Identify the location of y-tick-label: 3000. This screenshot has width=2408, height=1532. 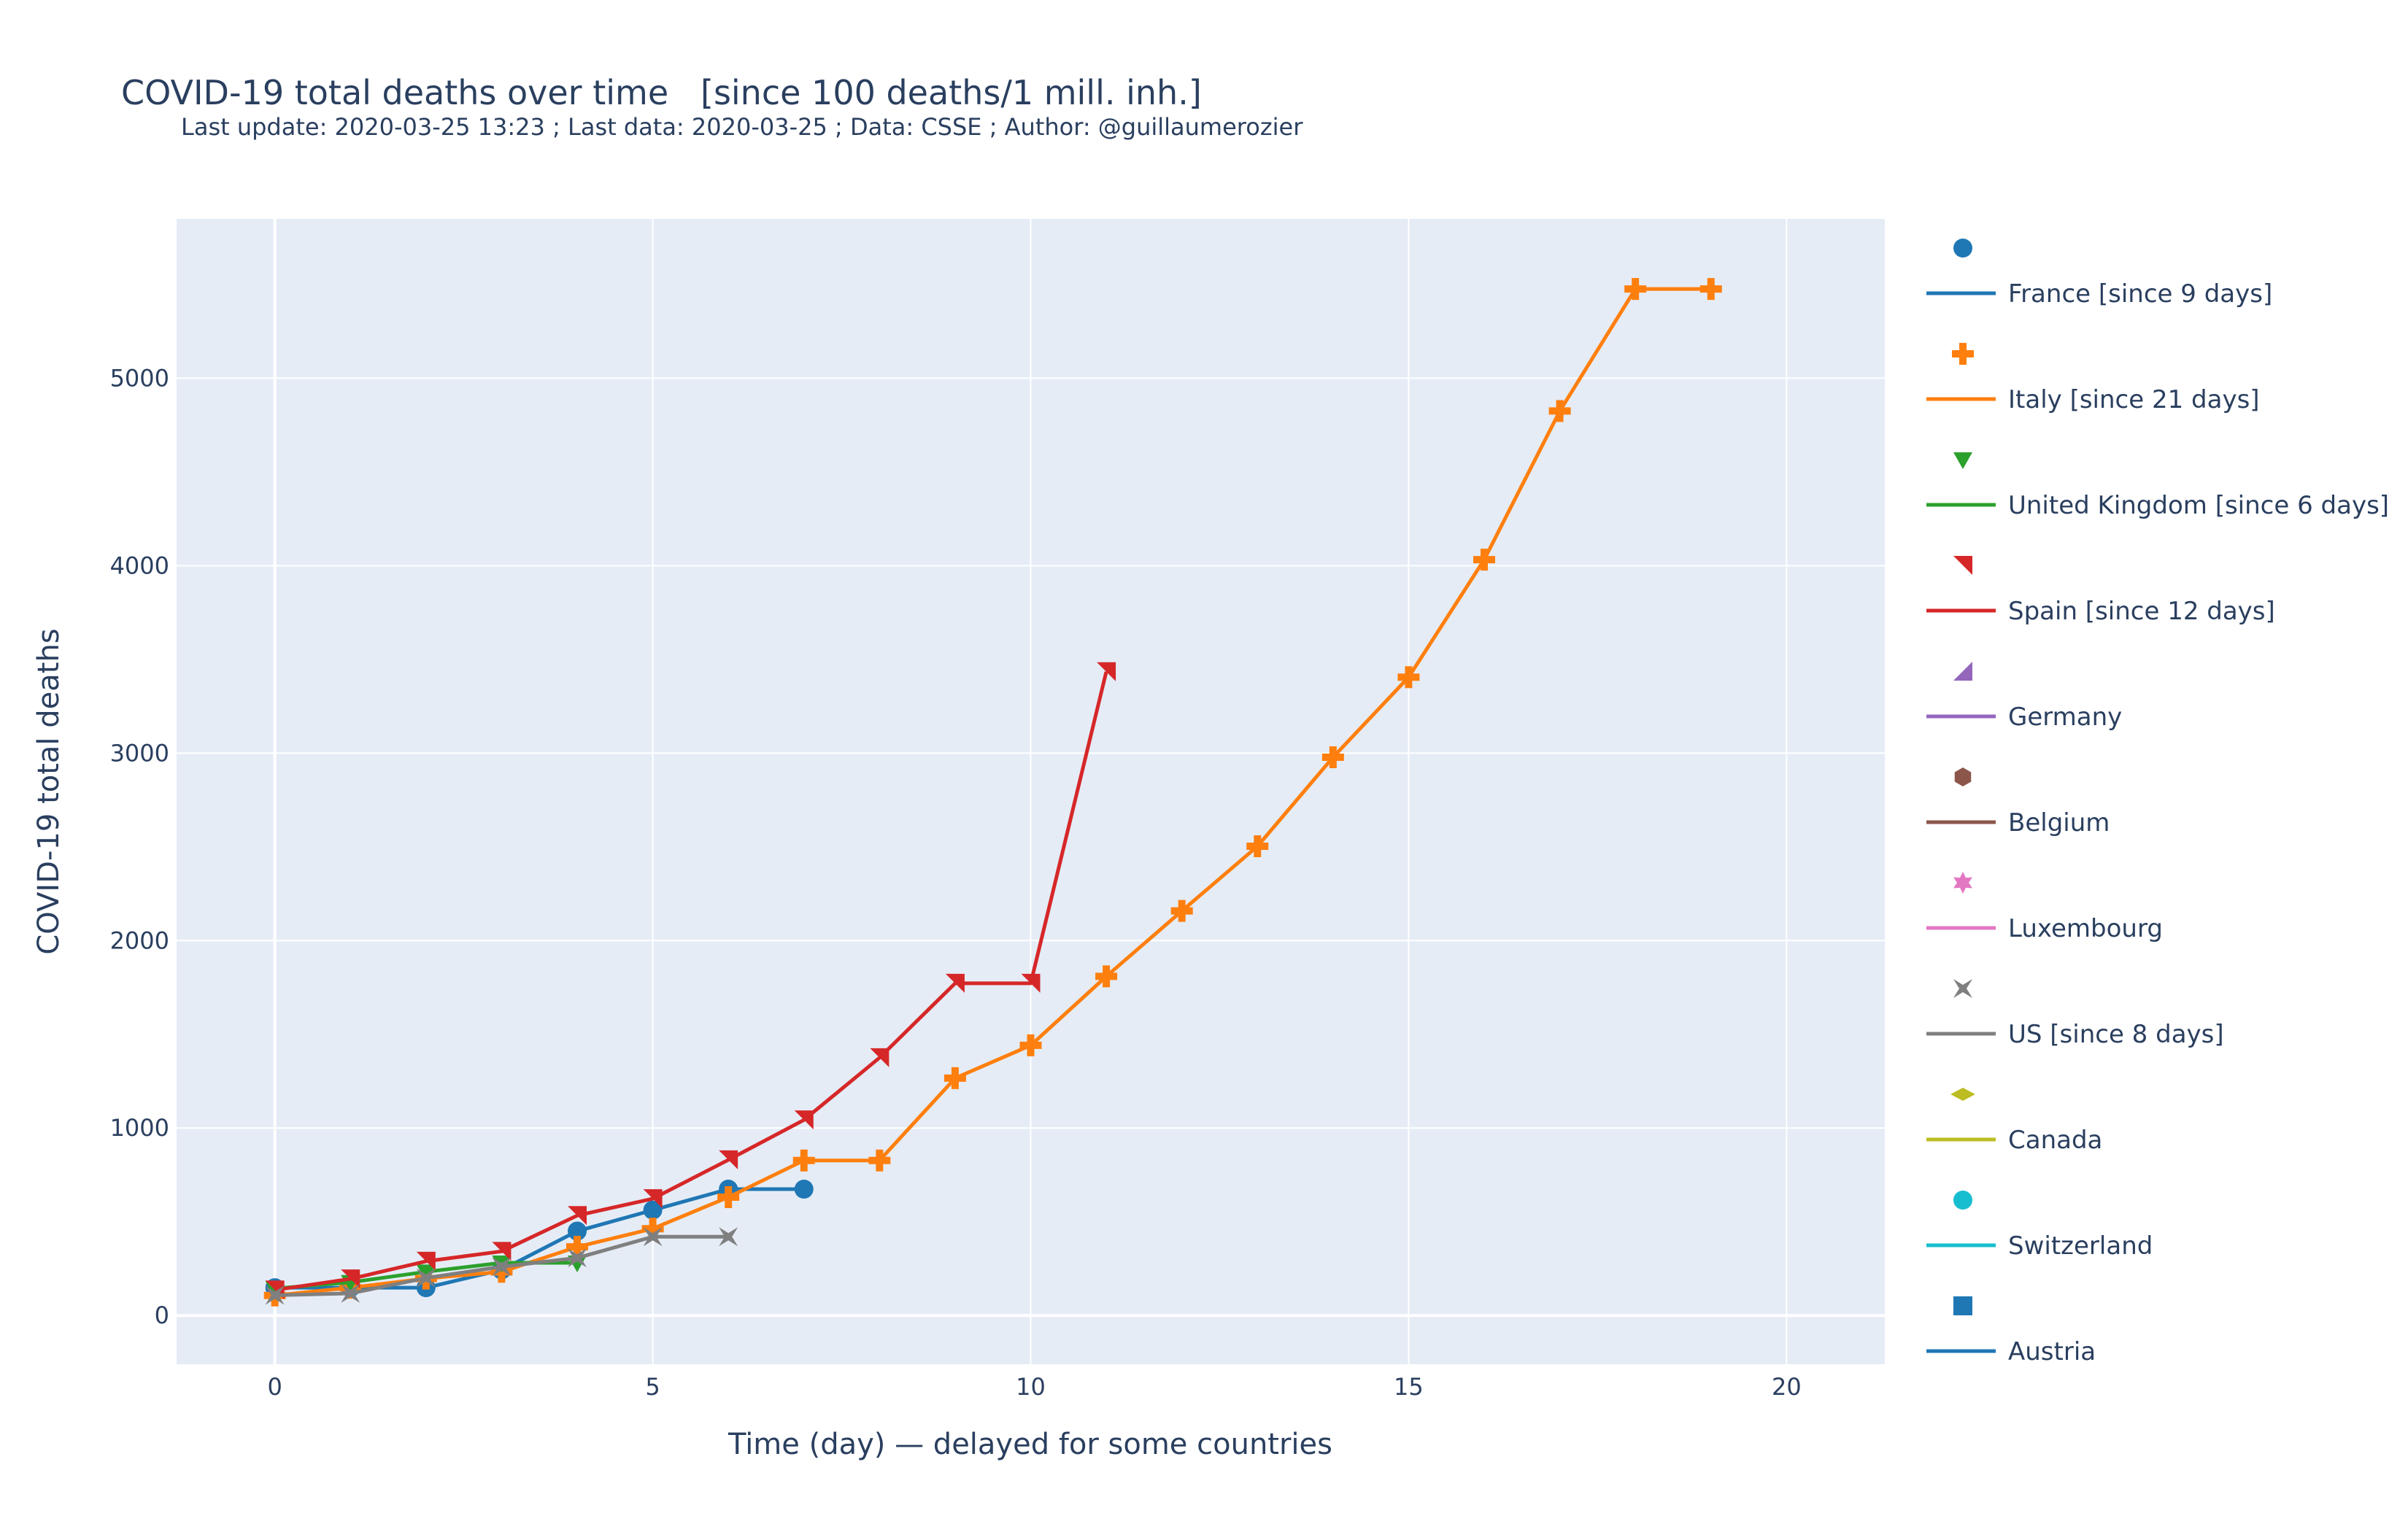
(139, 753).